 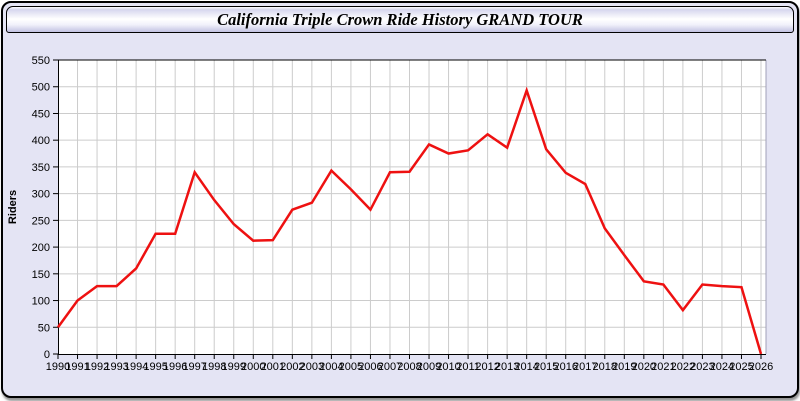 I want to click on x-tick-label: 2018, so click(x=605, y=367).